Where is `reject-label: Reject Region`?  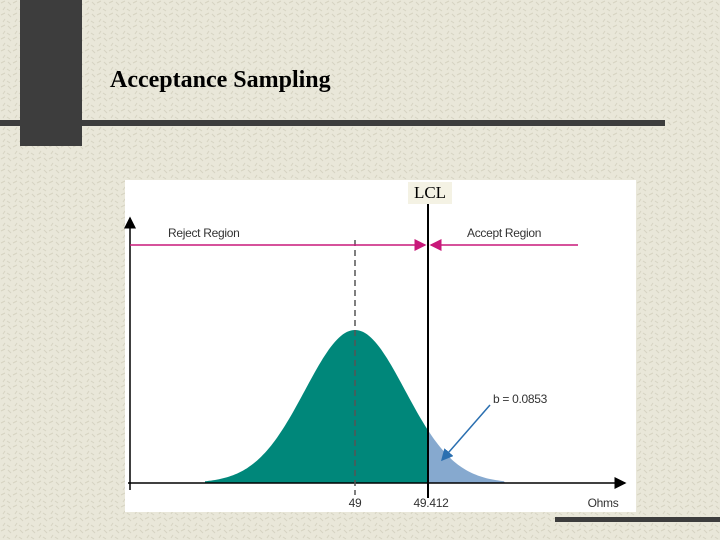 reject-label: Reject Region is located at coordinates (203, 233).